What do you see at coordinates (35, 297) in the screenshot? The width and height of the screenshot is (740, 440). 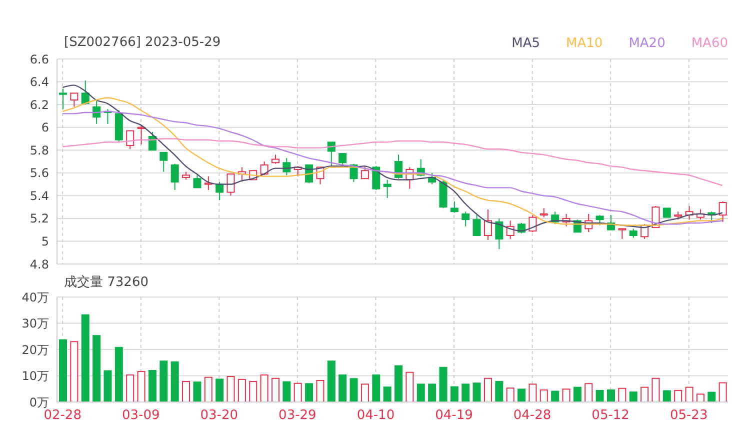 I see `y-tick-label: 40万` at bounding box center [35, 297].